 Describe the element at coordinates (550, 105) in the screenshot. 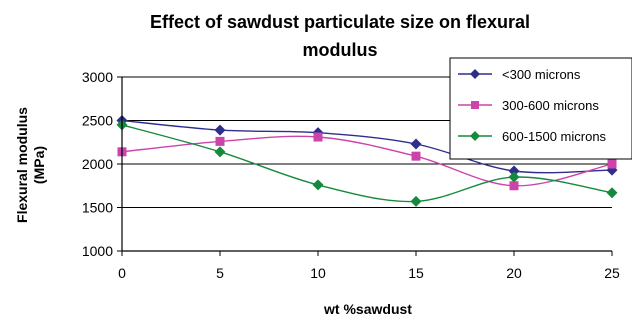

I see `legend-label: 300-600 microns` at that location.